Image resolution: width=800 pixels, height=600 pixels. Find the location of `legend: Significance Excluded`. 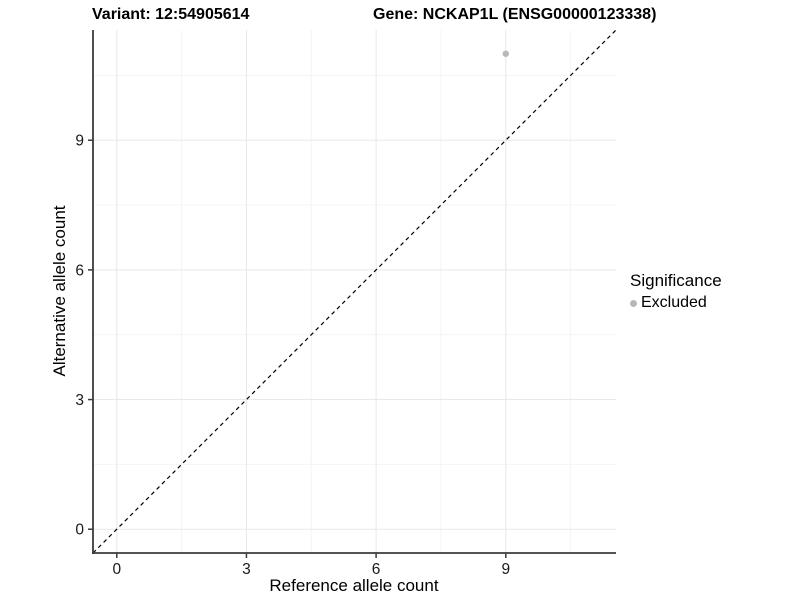

legend: Significance Excluded is located at coordinates (676, 291).